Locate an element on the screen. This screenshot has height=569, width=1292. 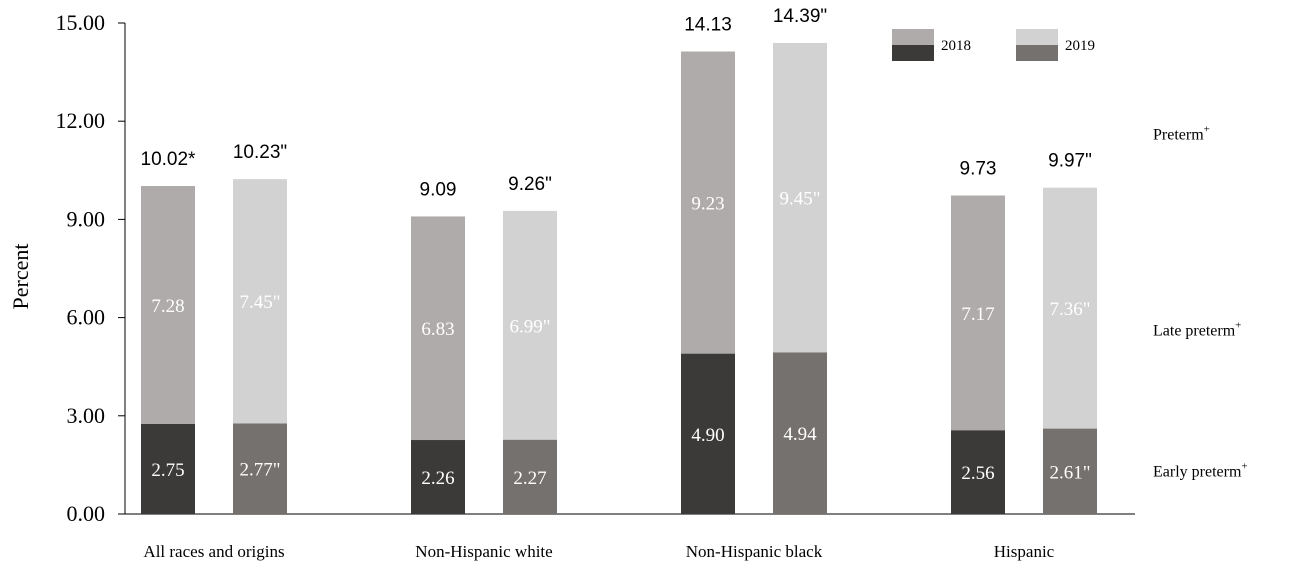
data-label-late: 9.23 is located at coordinates (707, 204).